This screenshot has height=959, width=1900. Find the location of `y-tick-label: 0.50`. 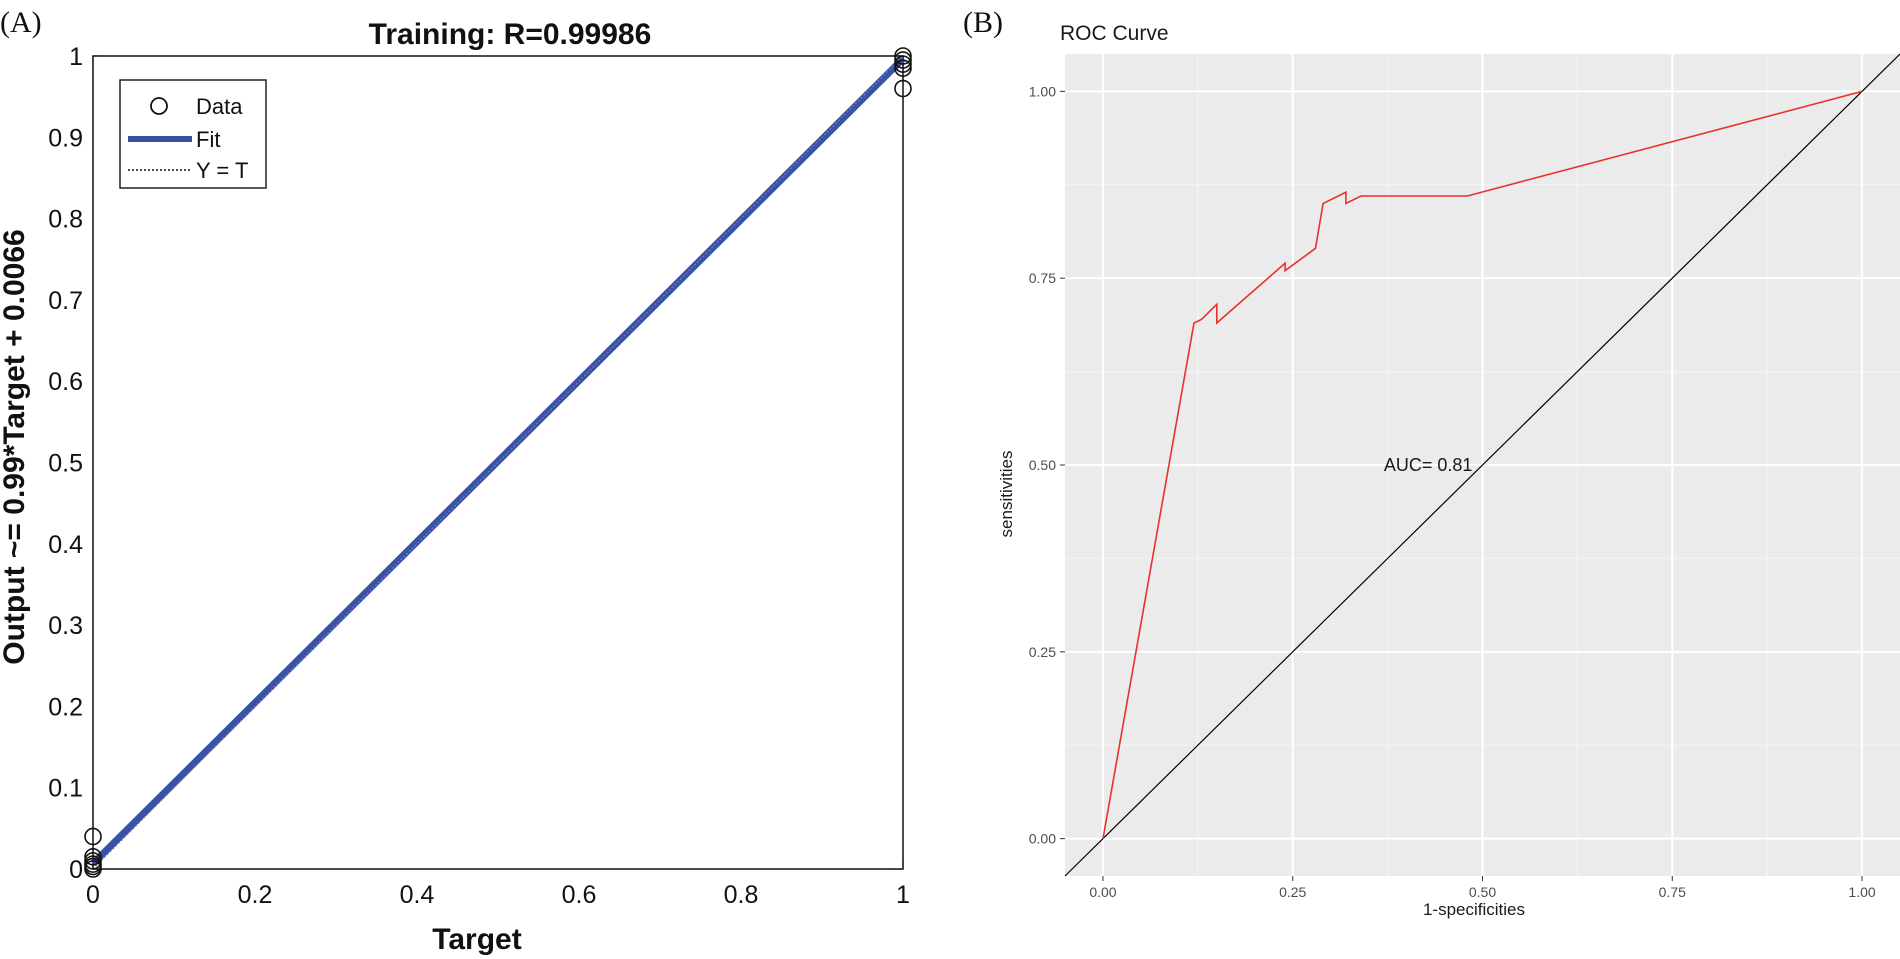

y-tick-label: 0.50 is located at coordinates (1042, 465).